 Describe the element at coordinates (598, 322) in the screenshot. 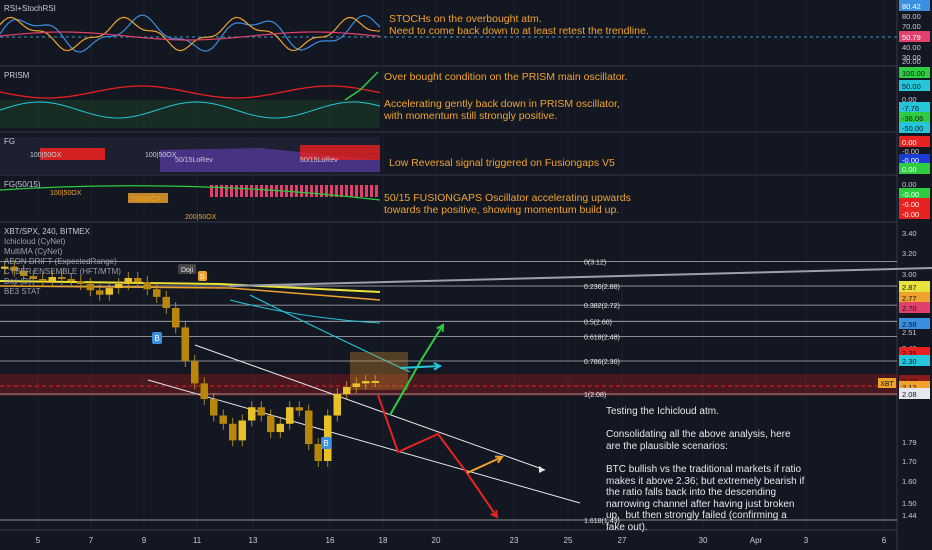

I see `fib-label: 0.5(2.60)` at that location.